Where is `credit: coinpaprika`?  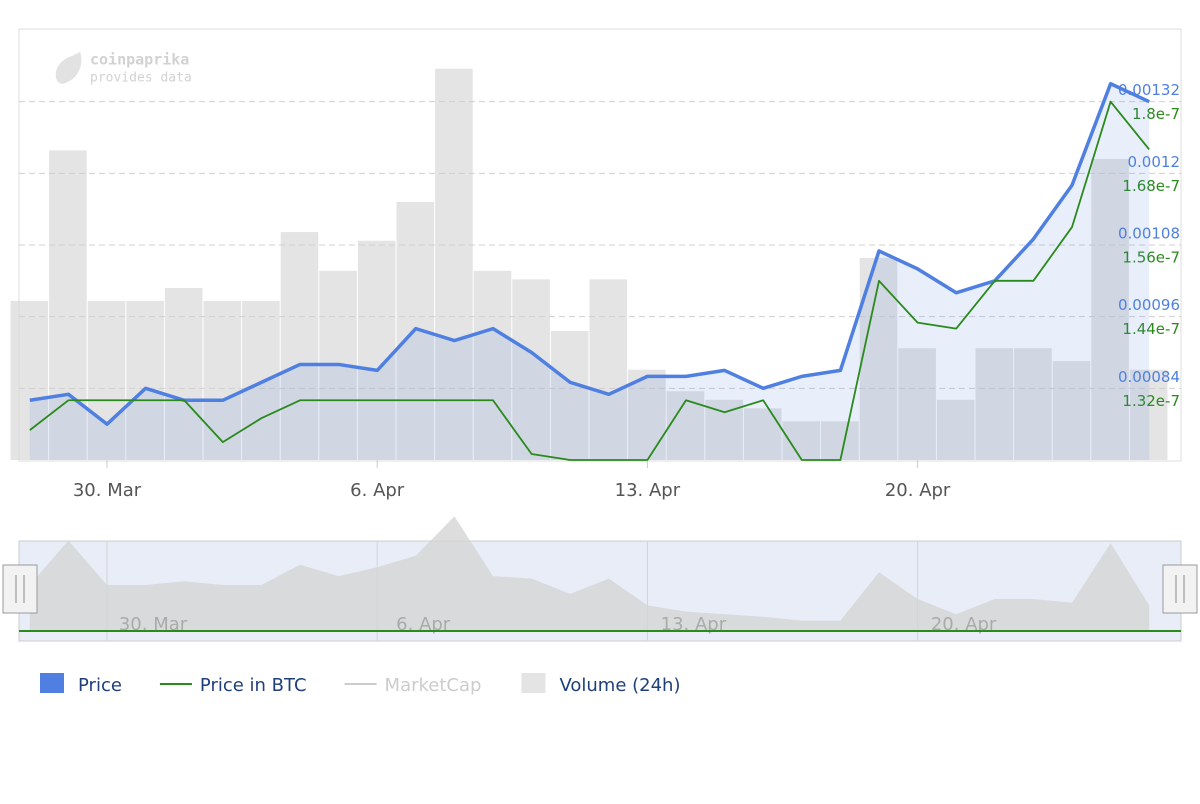
credit: coinpaprika is located at coordinates (139, 60).